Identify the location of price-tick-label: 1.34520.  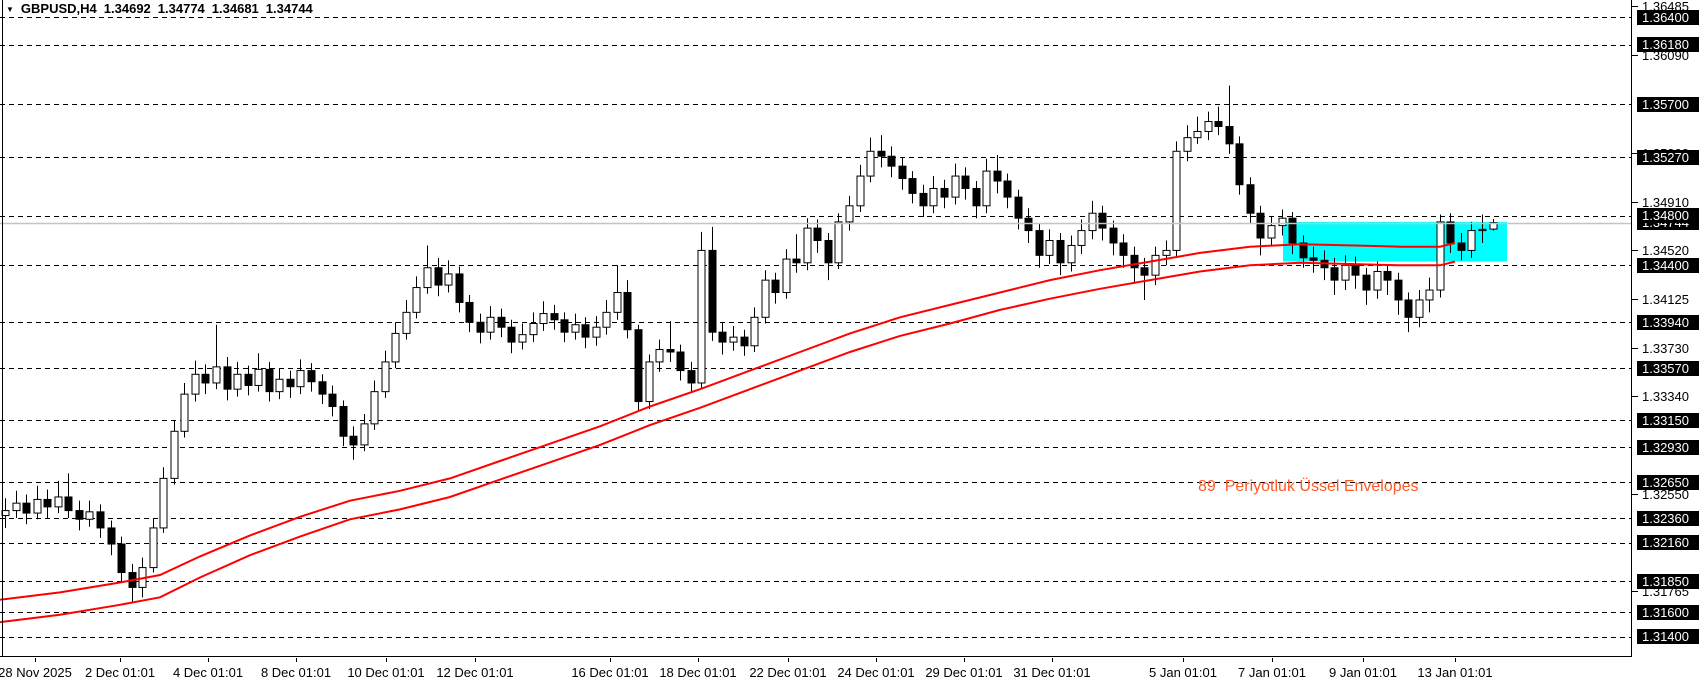
(1665, 250).